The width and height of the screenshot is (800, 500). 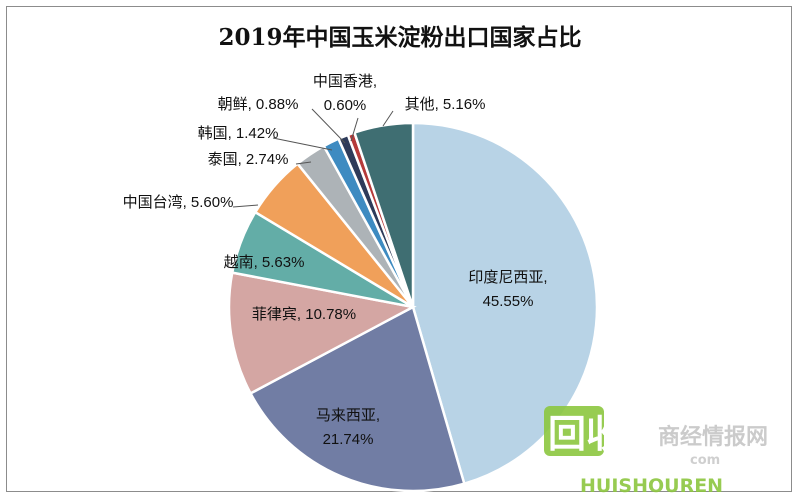 What do you see at coordinates (258, 104) in the screenshot?
I see `slice-label-8: 朝鲜, 0.88%` at bounding box center [258, 104].